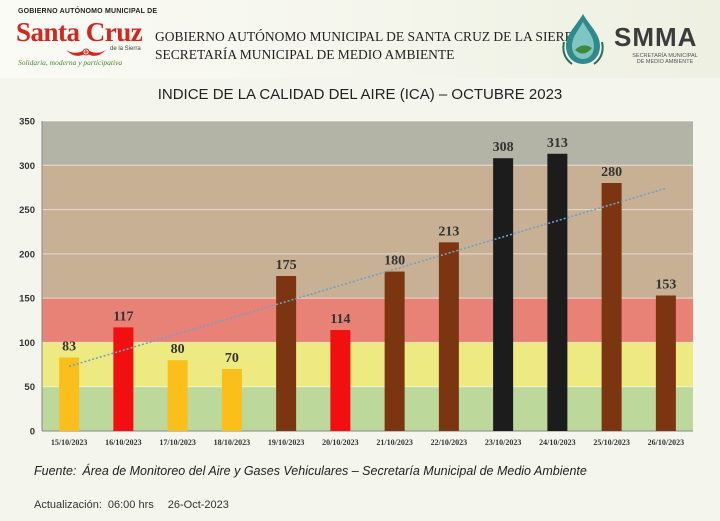 The width and height of the screenshot is (720, 521). What do you see at coordinates (666, 442) in the screenshot?
I see `x-tick-label-11: 26/10/2023` at bounding box center [666, 442].